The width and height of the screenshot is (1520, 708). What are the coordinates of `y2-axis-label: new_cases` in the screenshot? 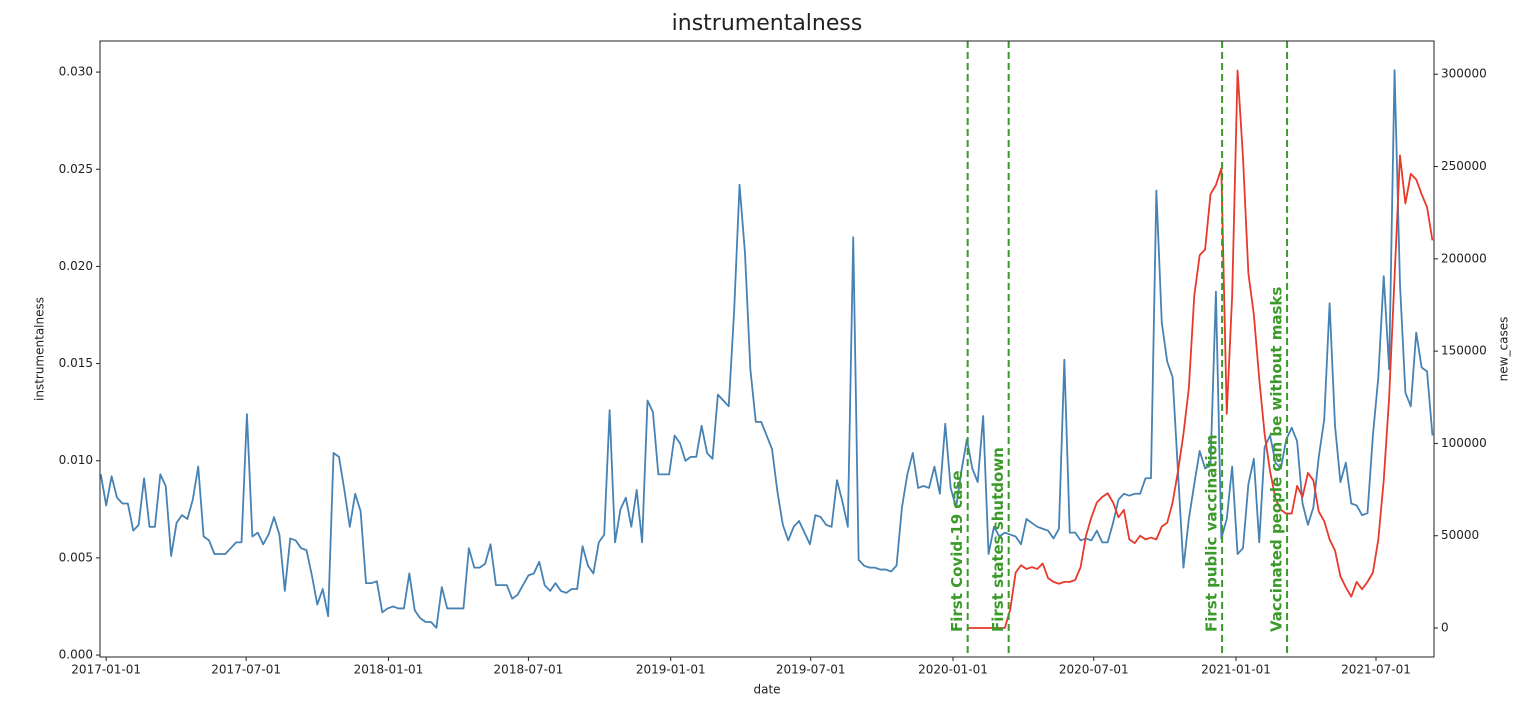 It's located at (1504, 349).